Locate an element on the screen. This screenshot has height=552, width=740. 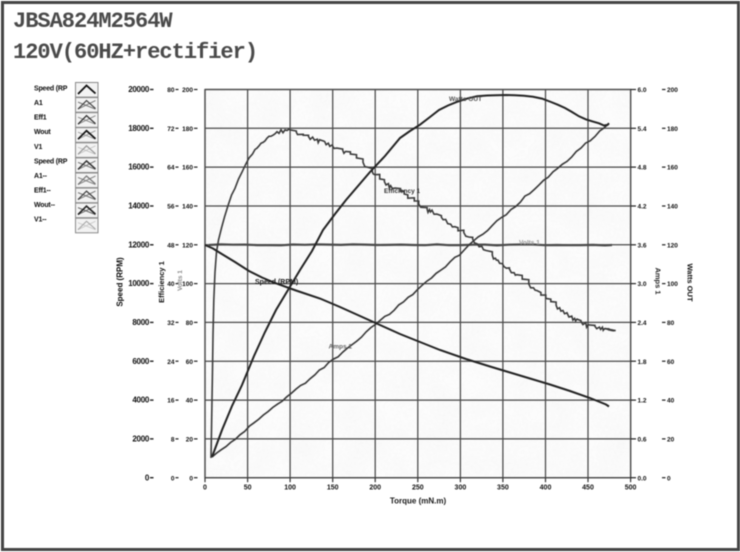
svg-text: 14000 is located at coordinates (139, 206).